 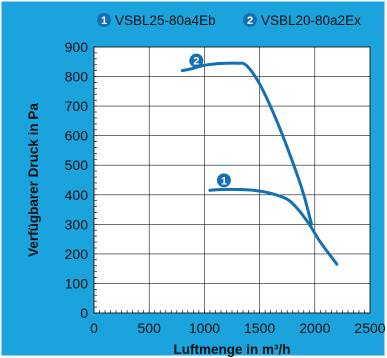 What do you see at coordinates (77, 106) in the screenshot?
I see `y-tick-label: 700` at bounding box center [77, 106].